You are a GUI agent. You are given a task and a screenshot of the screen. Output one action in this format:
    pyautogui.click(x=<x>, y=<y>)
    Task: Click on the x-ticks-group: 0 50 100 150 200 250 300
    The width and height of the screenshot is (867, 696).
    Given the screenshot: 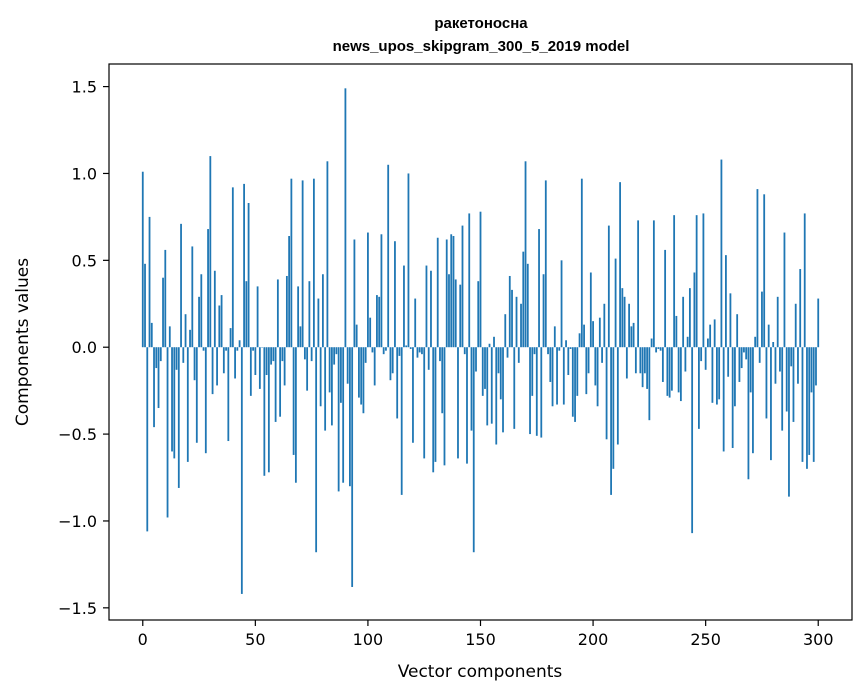 What is the action you would take?
    pyautogui.click(x=486, y=634)
    